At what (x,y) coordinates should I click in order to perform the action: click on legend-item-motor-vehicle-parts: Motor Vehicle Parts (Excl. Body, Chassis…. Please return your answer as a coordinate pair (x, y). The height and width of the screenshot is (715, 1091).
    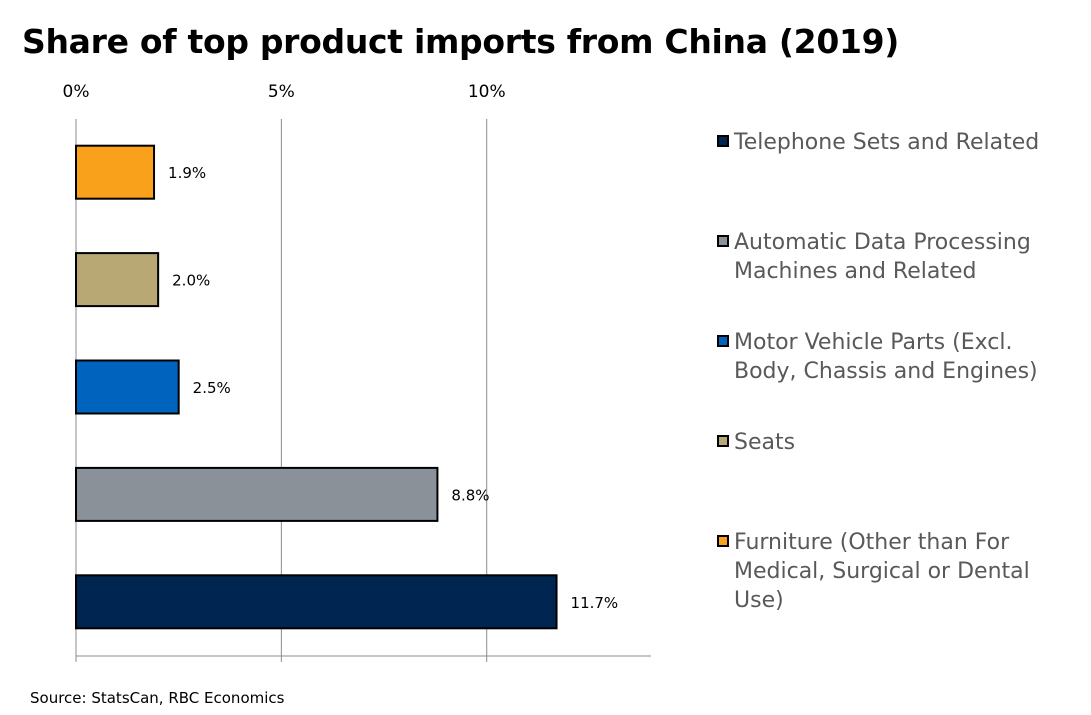
    Looking at the image, I should click on (890, 357).